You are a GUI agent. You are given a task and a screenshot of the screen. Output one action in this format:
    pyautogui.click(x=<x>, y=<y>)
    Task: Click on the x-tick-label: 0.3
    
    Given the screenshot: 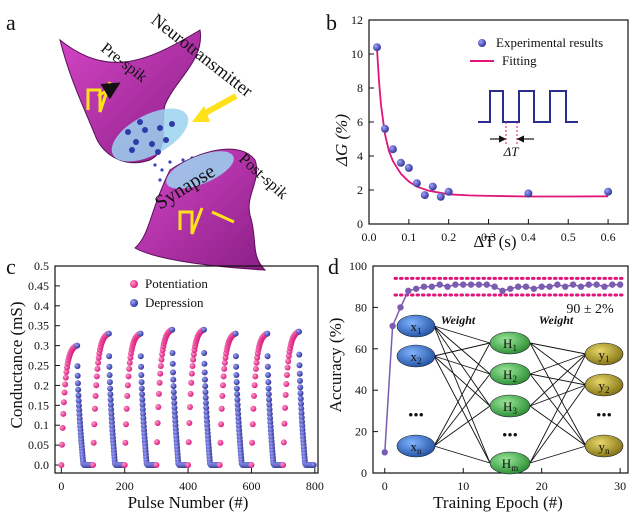 What is the action you would take?
    pyautogui.click(x=488, y=237)
    